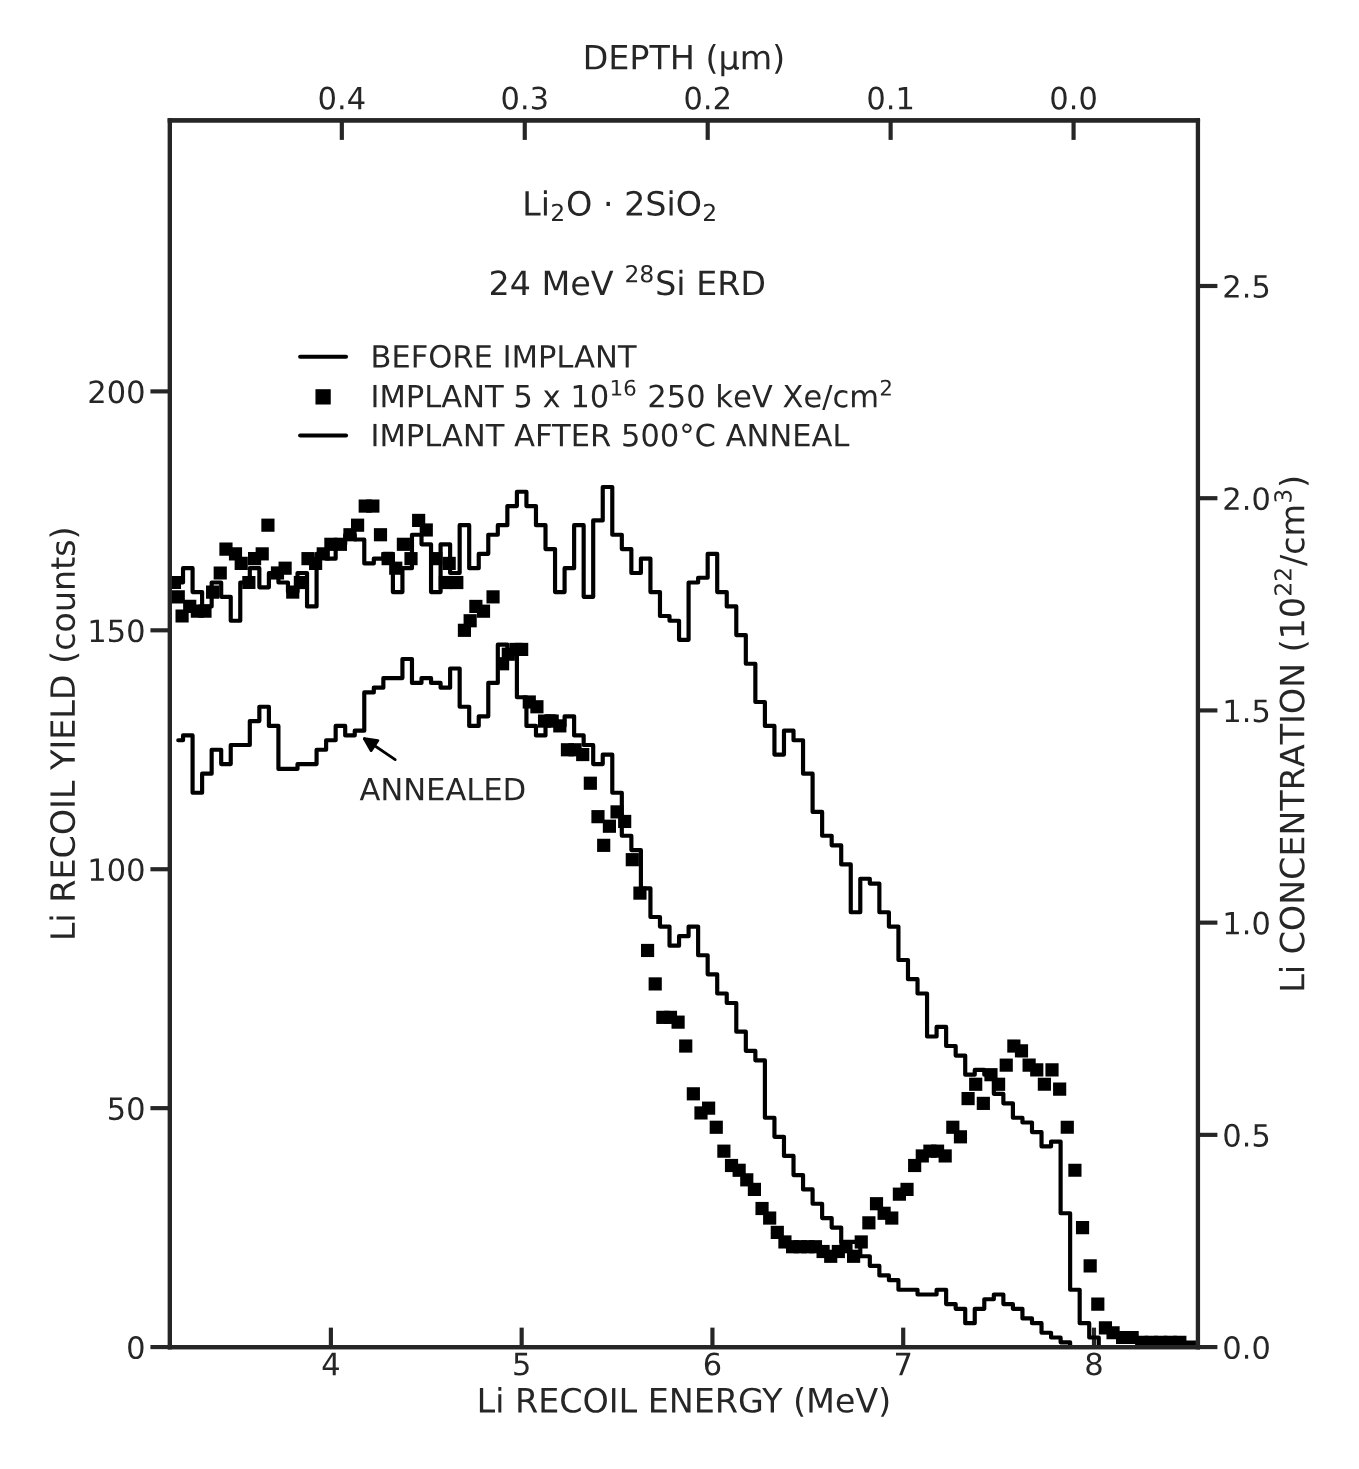  What do you see at coordinates (524, 98) in the screenshot?
I see `x2-tick-label: 0.3` at bounding box center [524, 98].